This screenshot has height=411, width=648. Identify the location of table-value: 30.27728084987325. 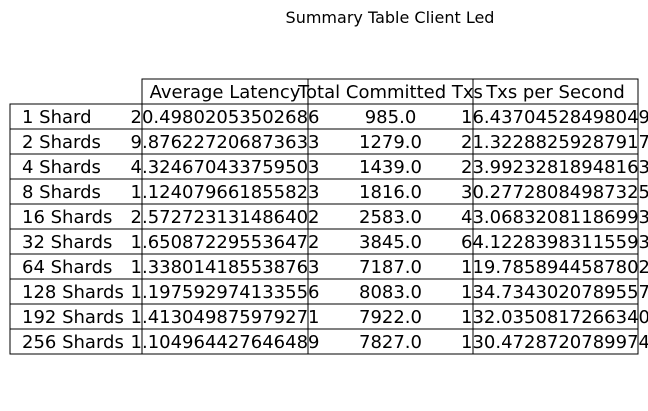
(554, 192).